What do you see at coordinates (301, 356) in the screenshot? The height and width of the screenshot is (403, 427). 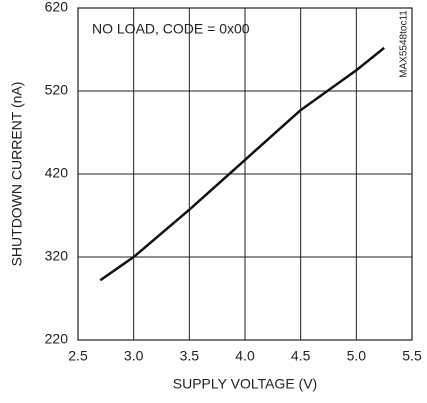 I see `x-tick-label: 4.5` at bounding box center [301, 356].